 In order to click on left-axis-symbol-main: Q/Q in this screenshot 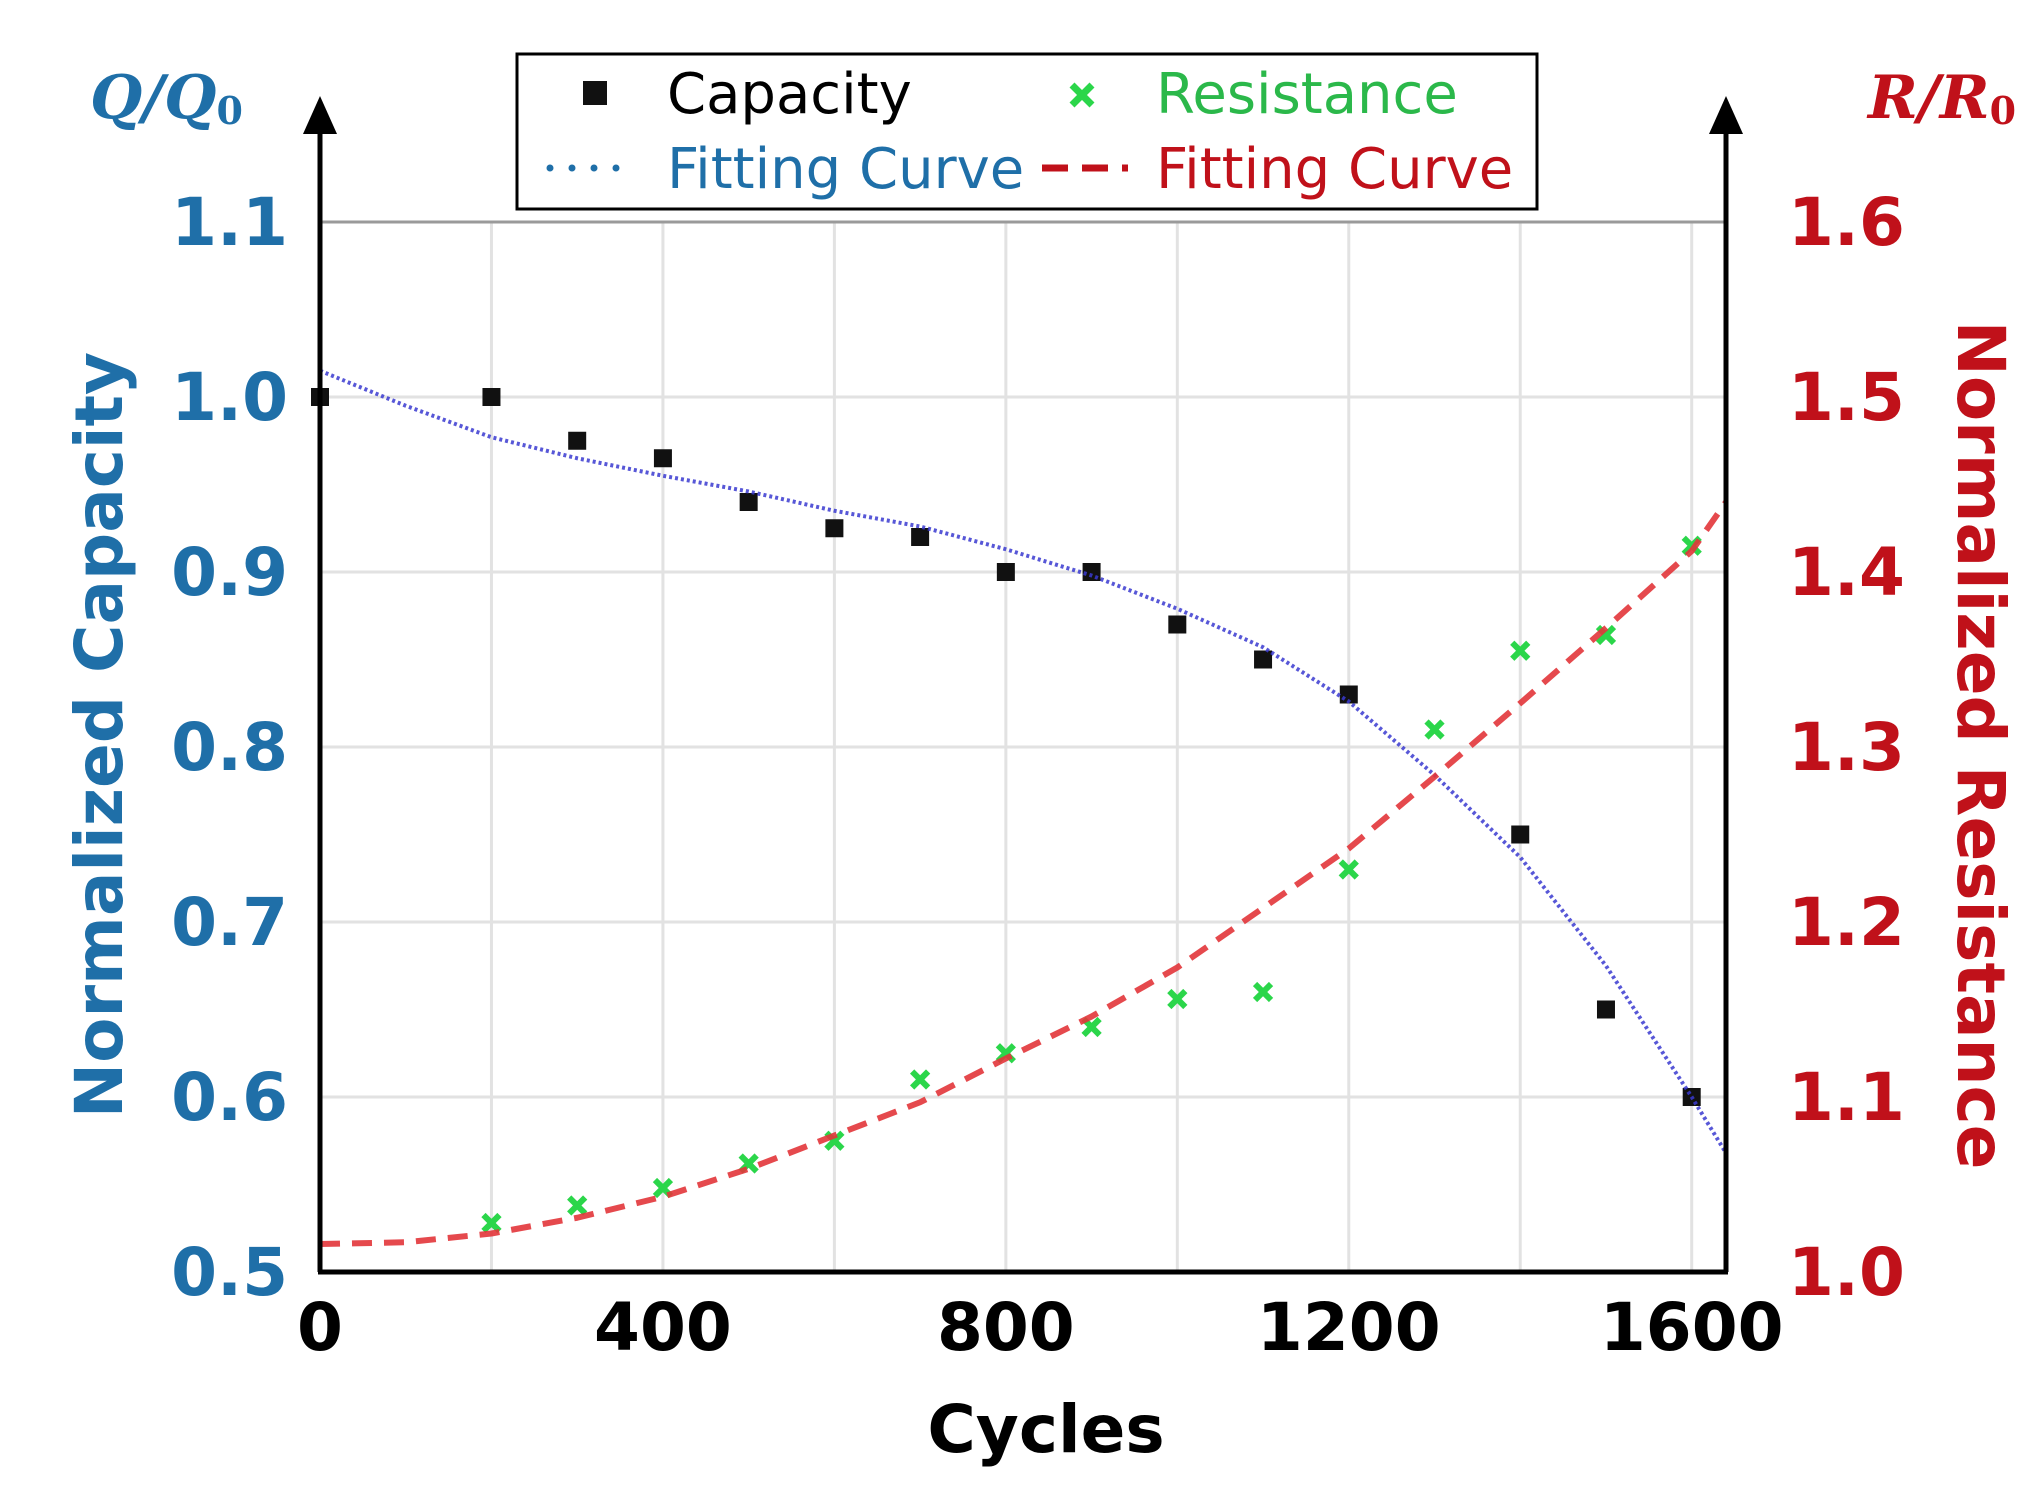, I will do `click(153, 98)`.